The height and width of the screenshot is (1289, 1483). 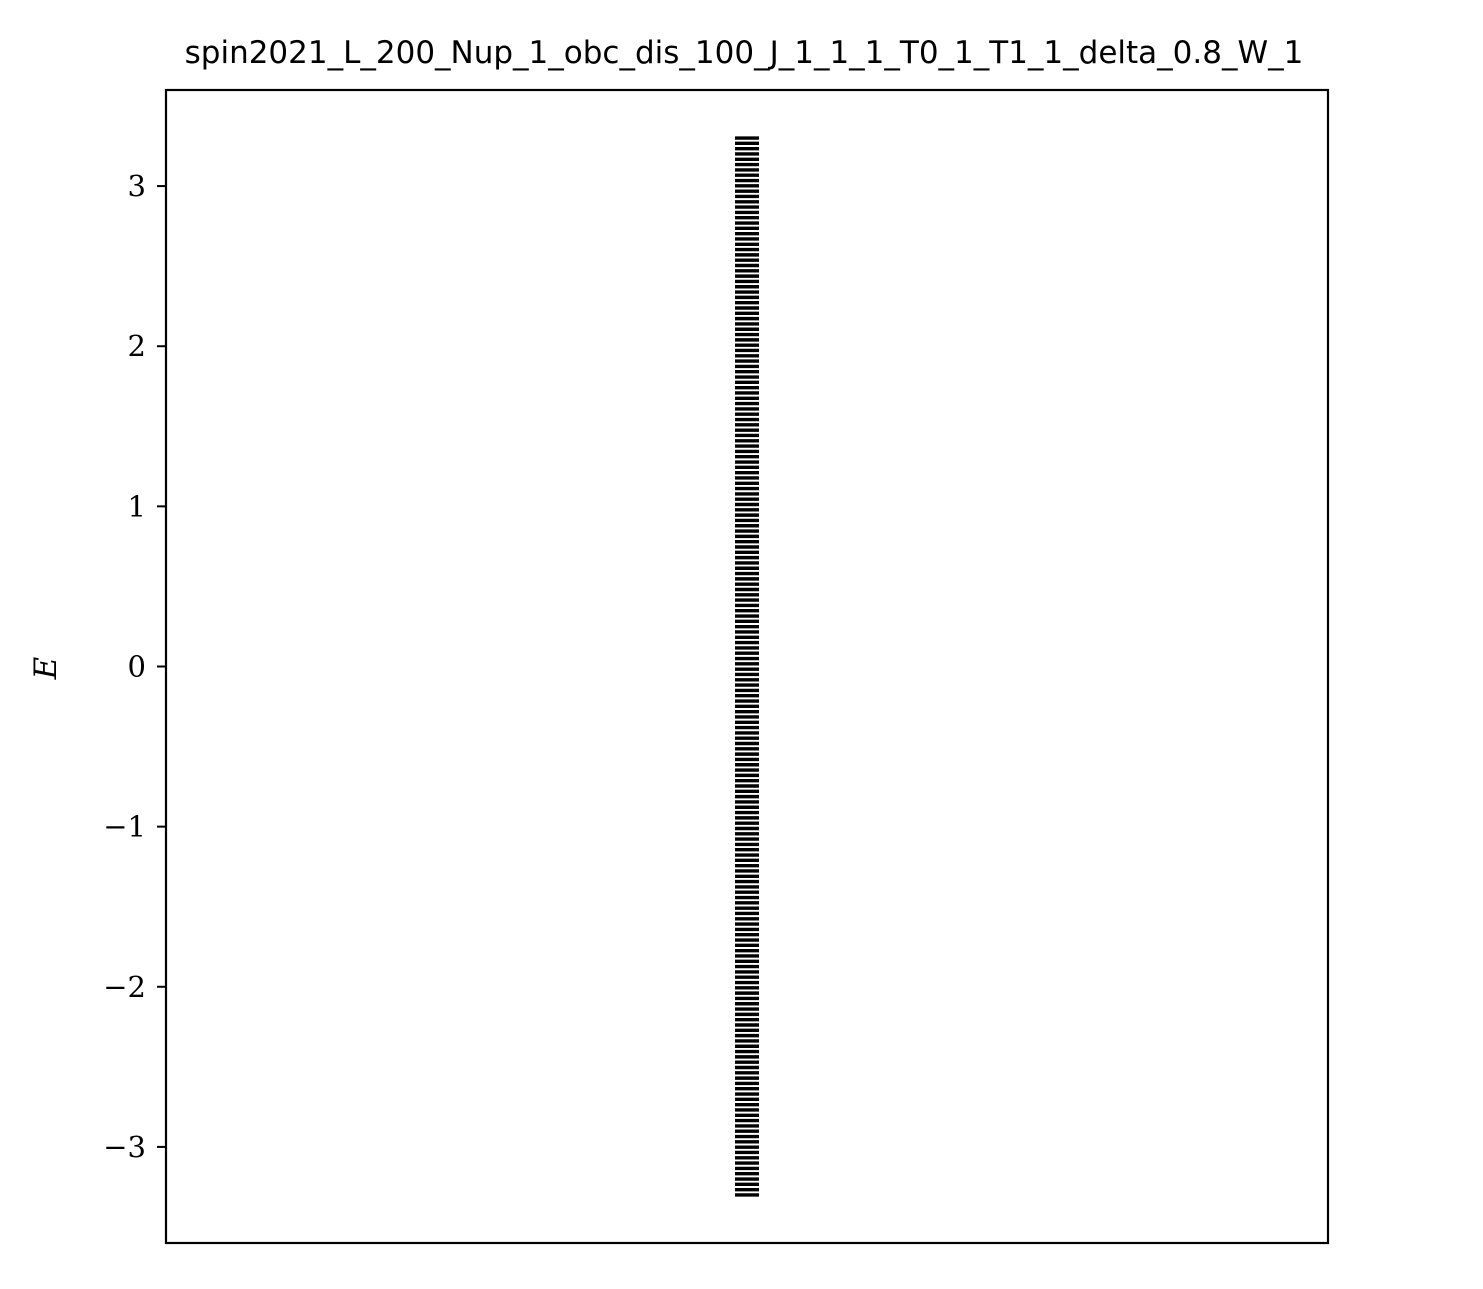 What do you see at coordinates (137, 667) in the screenshot?
I see `y-tick-label: 0` at bounding box center [137, 667].